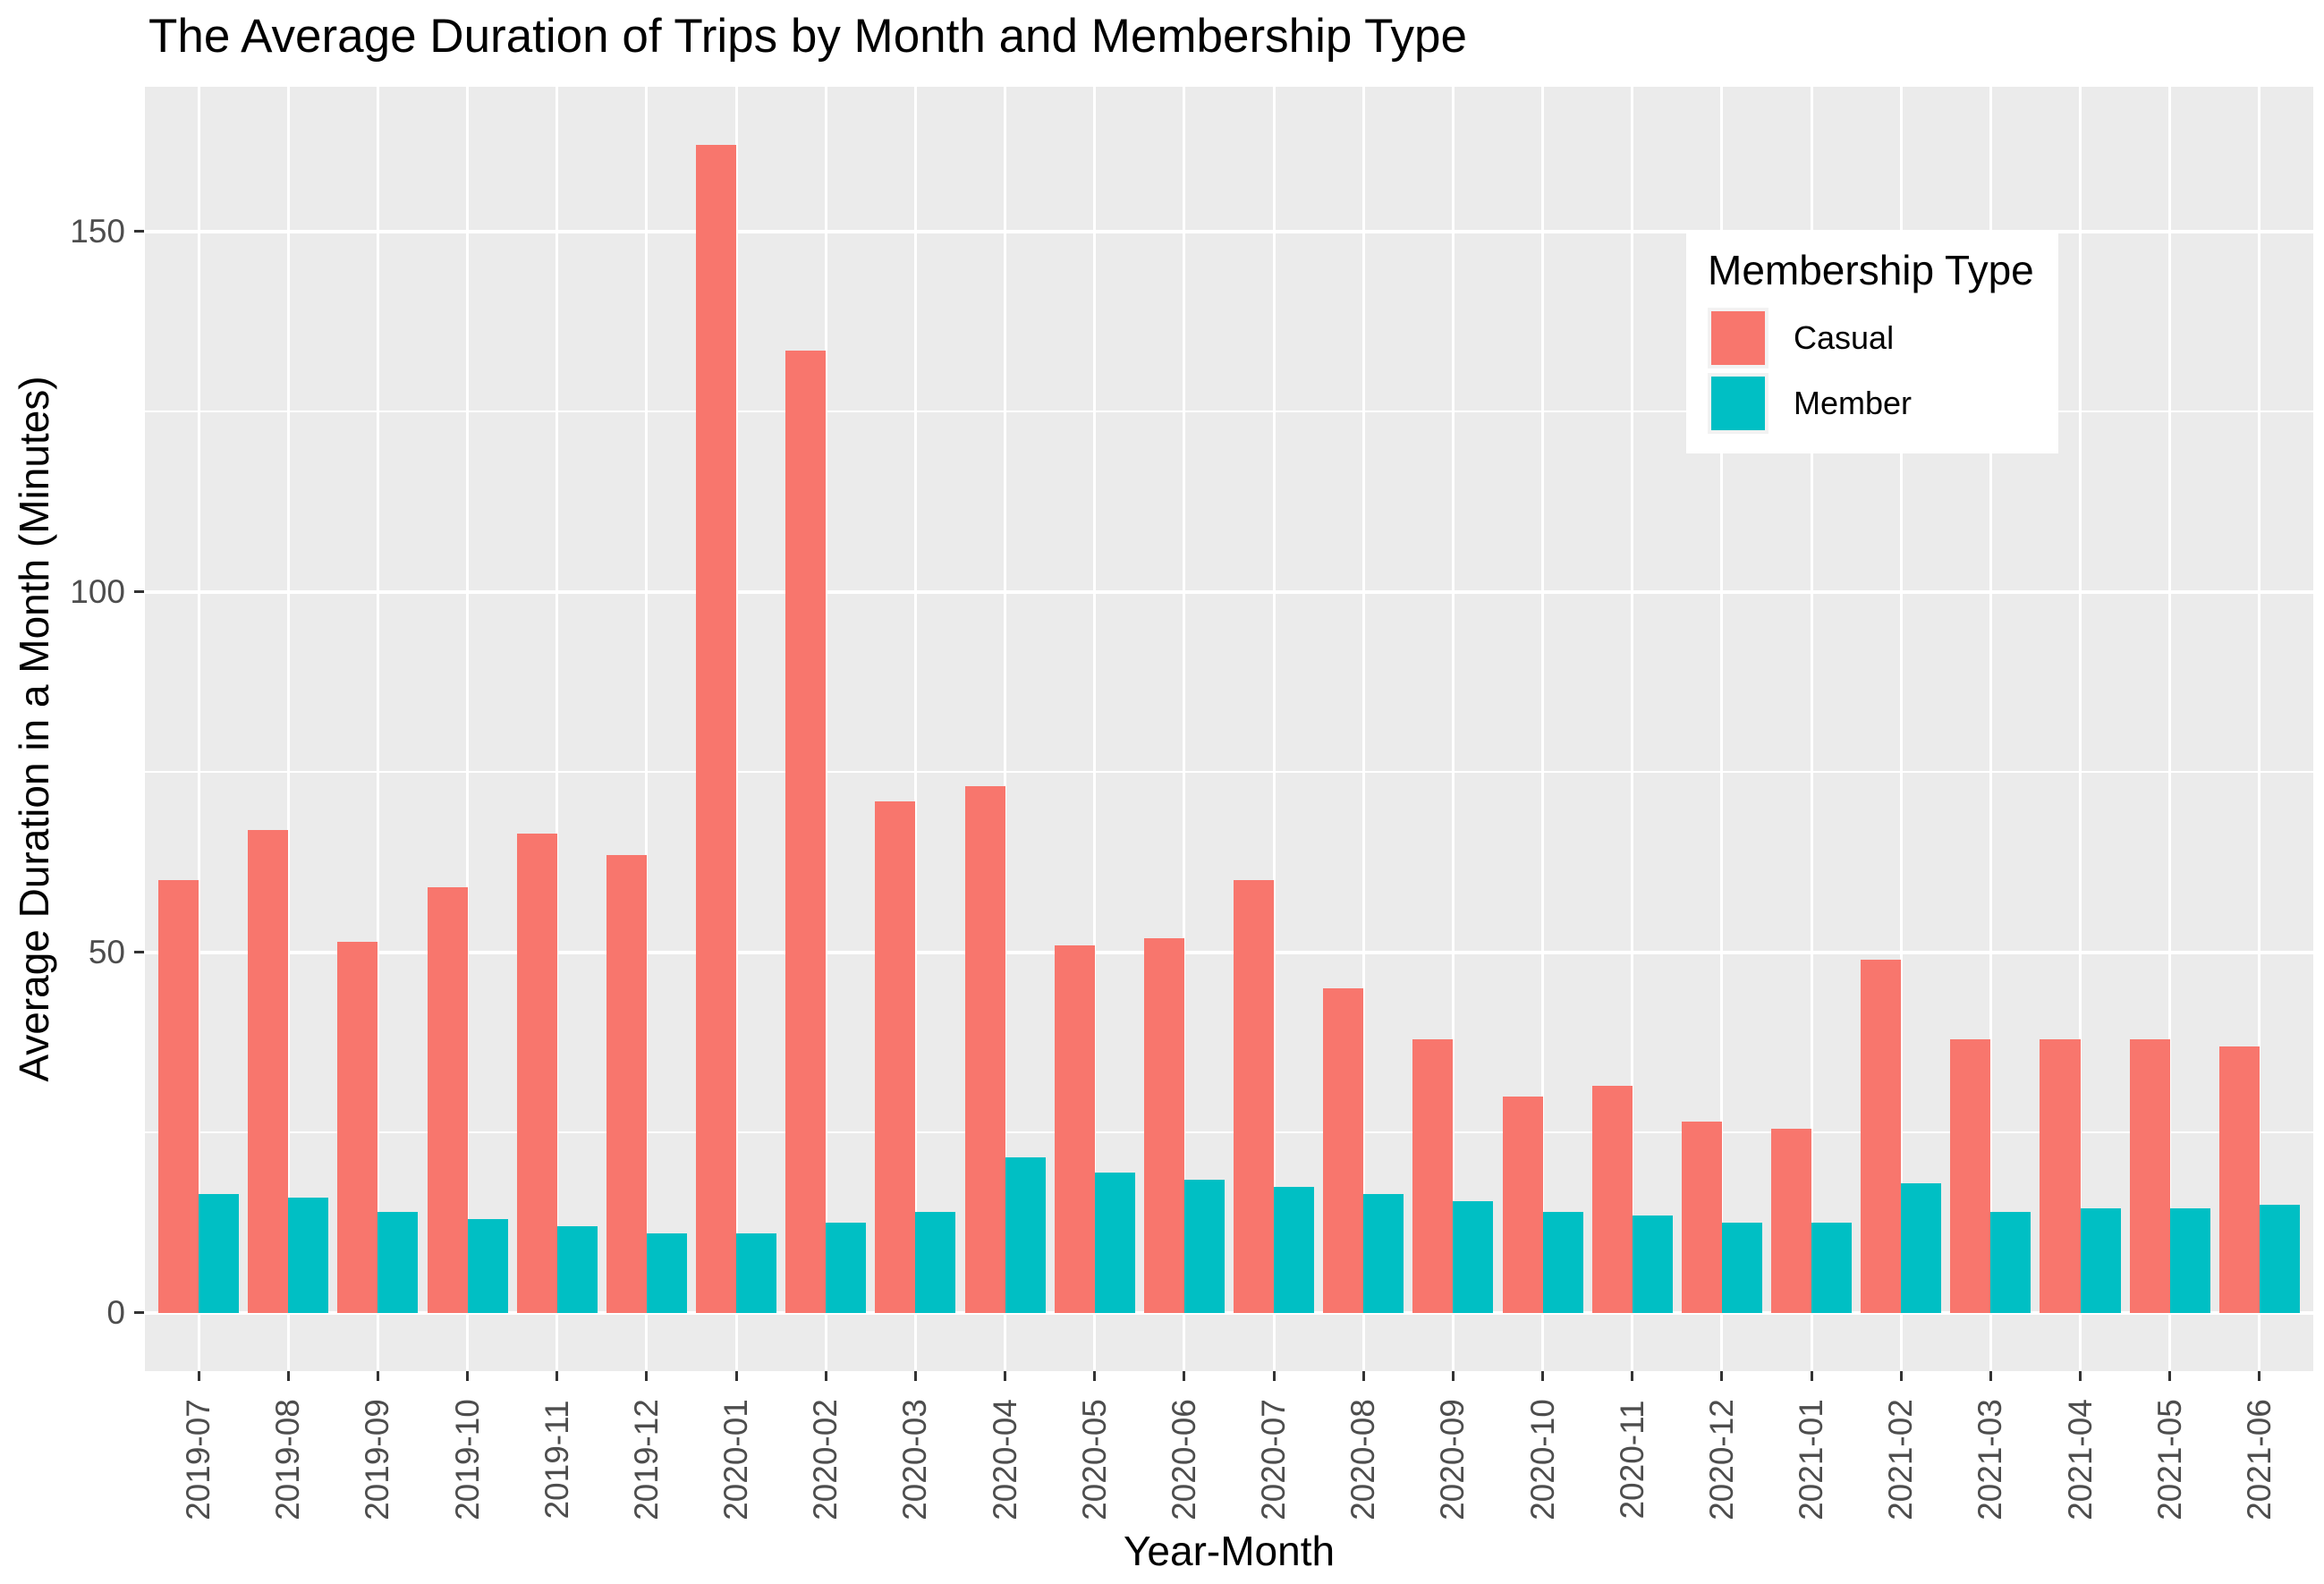  Describe the element at coordinates (825, 1459) in the screenshot. I see `x-tick-label-2020-02: 2020-02` at that location.